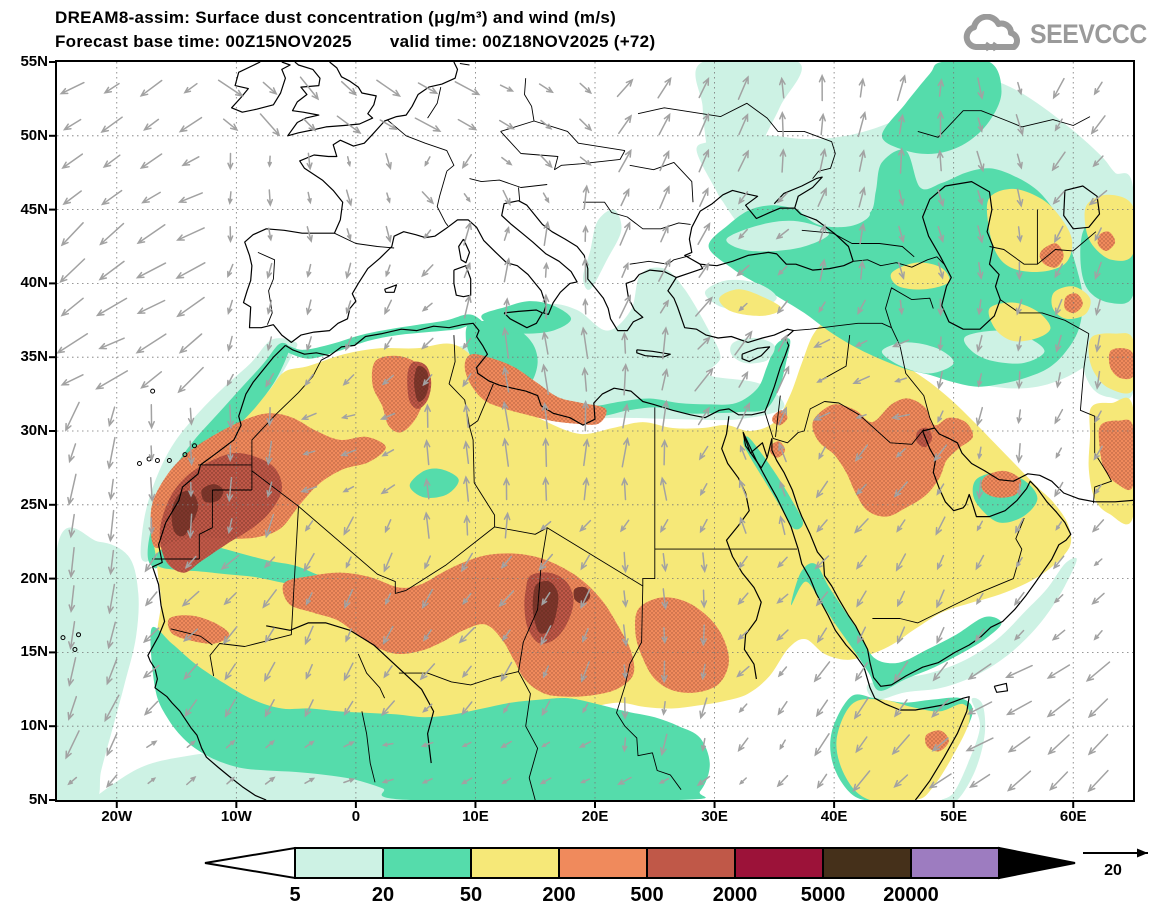 The width and height of the screenshot is (1165, 907). I want to click on lon-tick-label: 30E, so click(714, 816).